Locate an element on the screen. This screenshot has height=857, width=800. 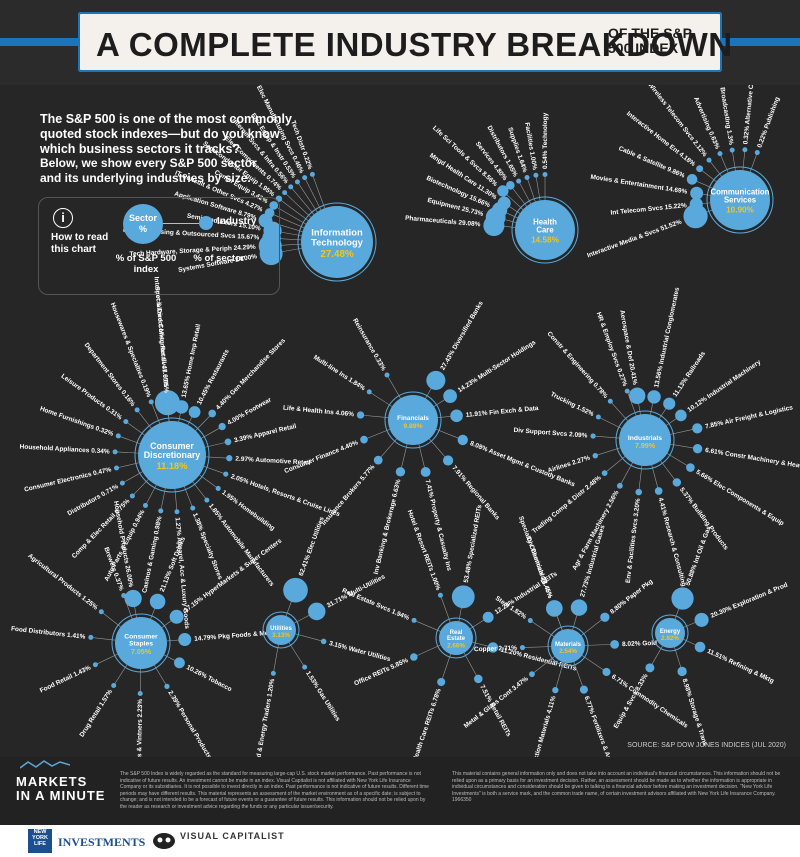
industry-label: Broadcasting 1.3% is located at coordinates (726, 116).